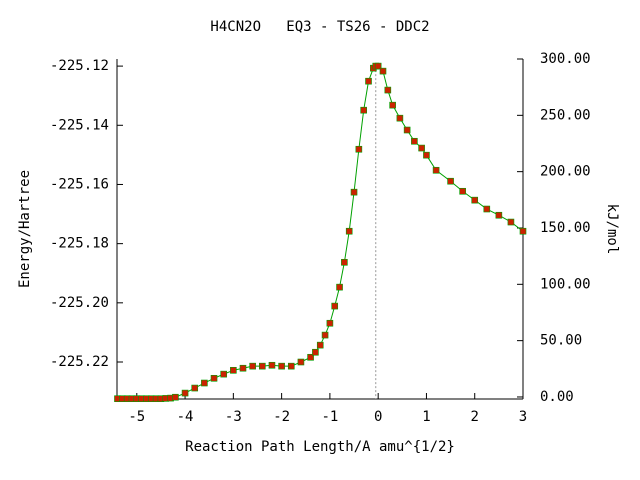 Image resolution: width=640 pixels, height=480 pixels. I want to click on x-tick-label: -1, so click(329, 417).